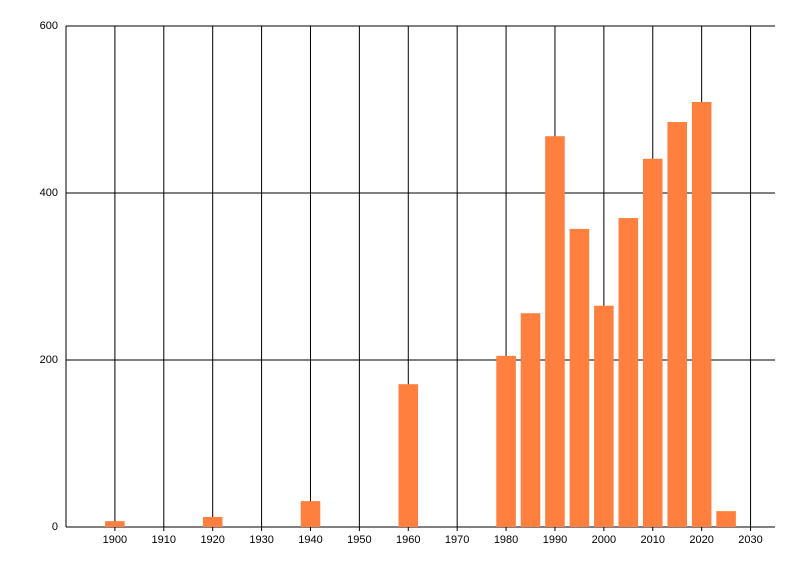 The width and height of the screenshot is (800, 576). What do you see at coordinates (115, 540) in the screenshot?
I see `x-tick-label: 1900` at bounding box center [115, 540].